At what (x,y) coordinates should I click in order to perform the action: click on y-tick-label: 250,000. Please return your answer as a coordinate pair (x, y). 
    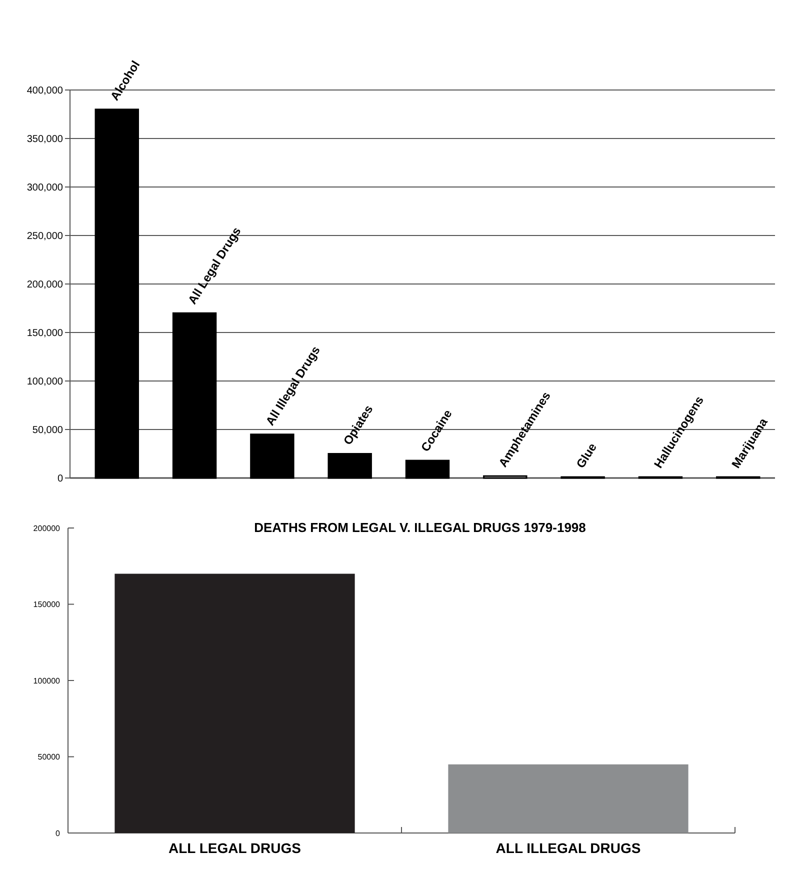
    Looking at the image, I should click on (45, 236).